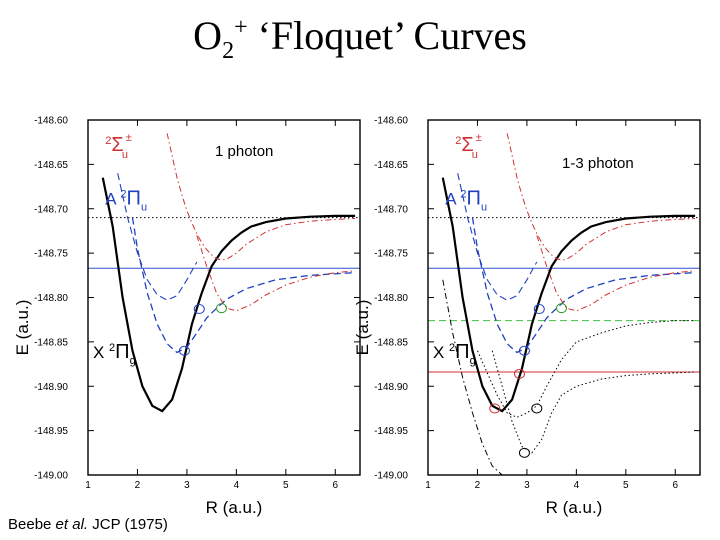  I want to click on photon-annotation: 1 photon, so click(244, 151).